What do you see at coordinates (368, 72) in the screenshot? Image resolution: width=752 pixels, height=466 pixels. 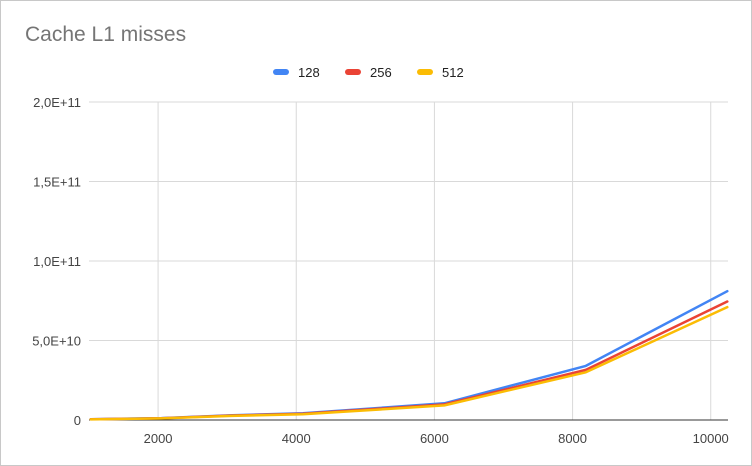 I see `legend: 128 256 512` at bounding box center [368, 72].